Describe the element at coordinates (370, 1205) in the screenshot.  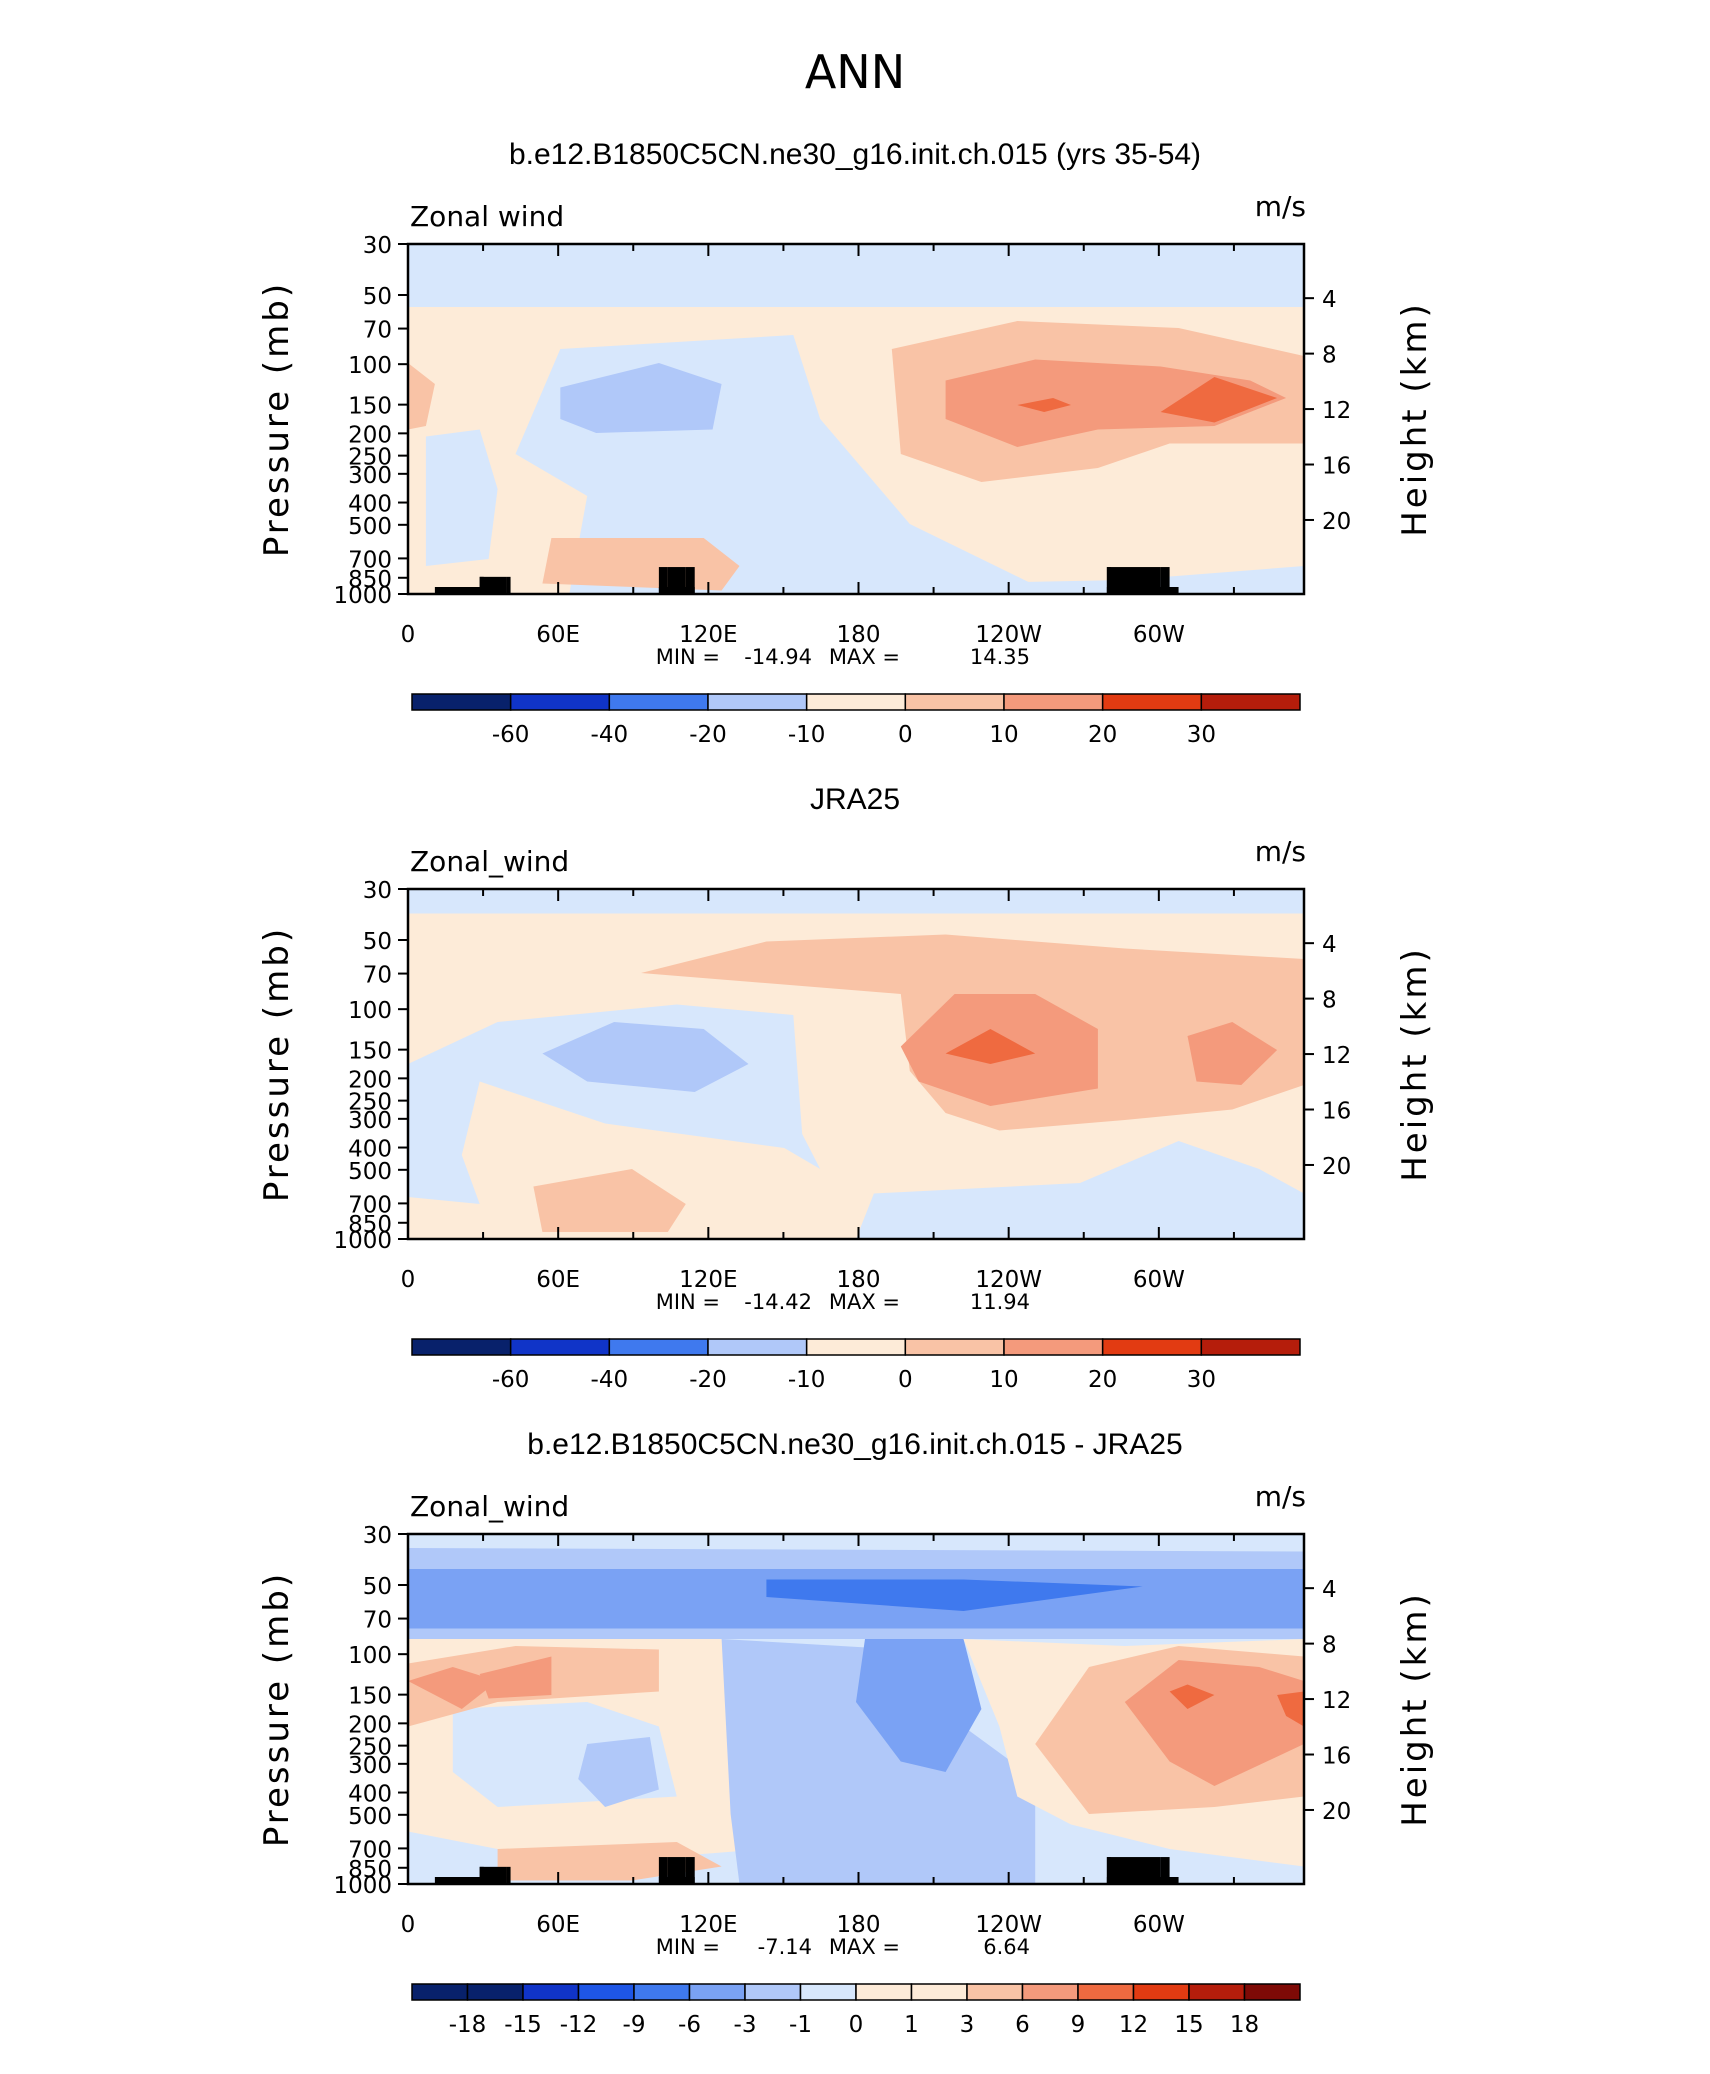
I see `y-tick-label: 700` at that location.